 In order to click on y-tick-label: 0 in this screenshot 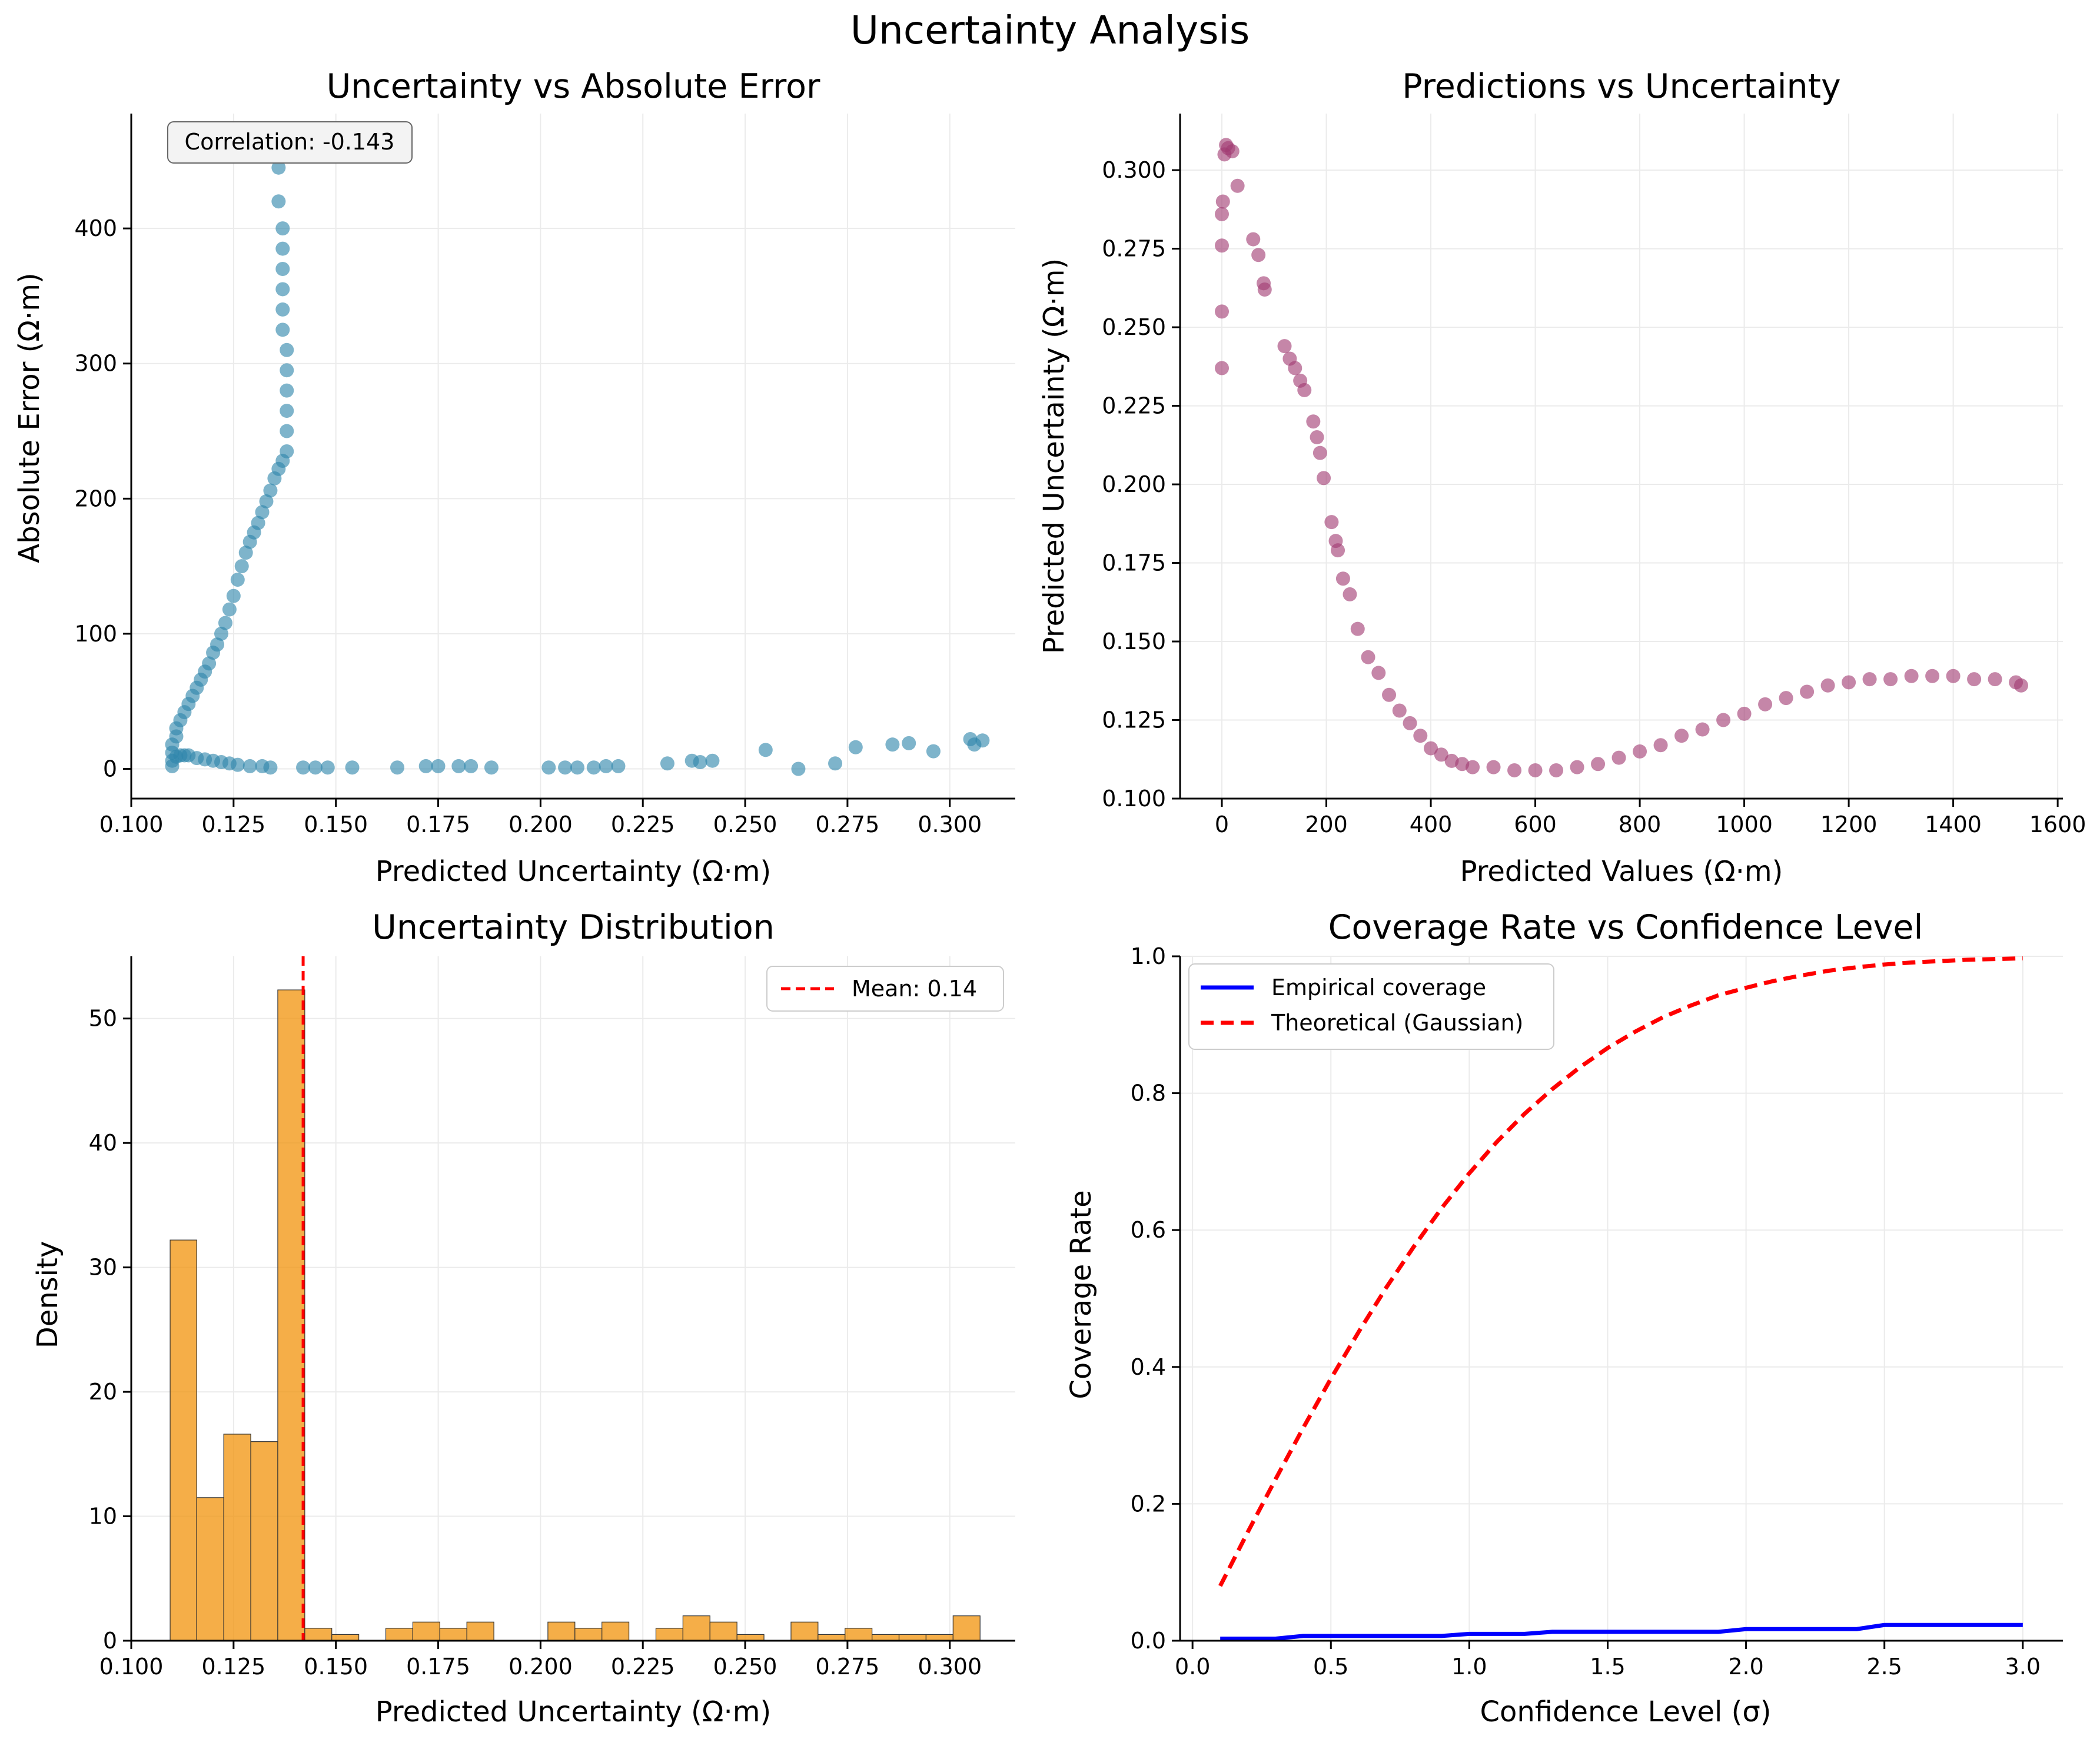, I will do `click(110, 1641)`.